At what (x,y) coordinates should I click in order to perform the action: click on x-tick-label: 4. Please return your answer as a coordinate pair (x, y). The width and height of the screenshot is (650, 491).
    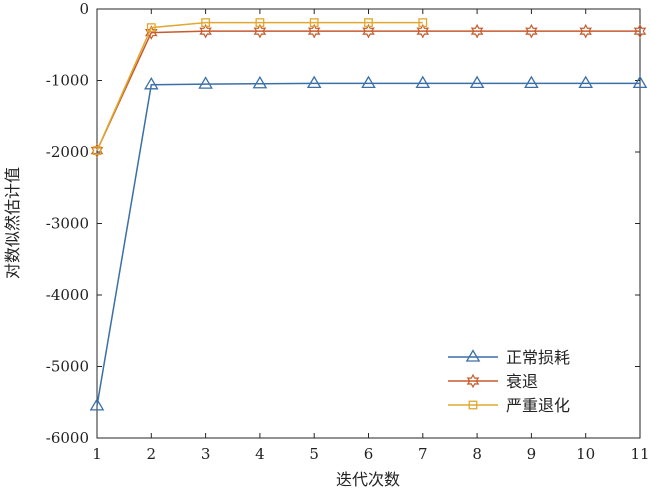
    Looking at the image, I should click on (260, 454).